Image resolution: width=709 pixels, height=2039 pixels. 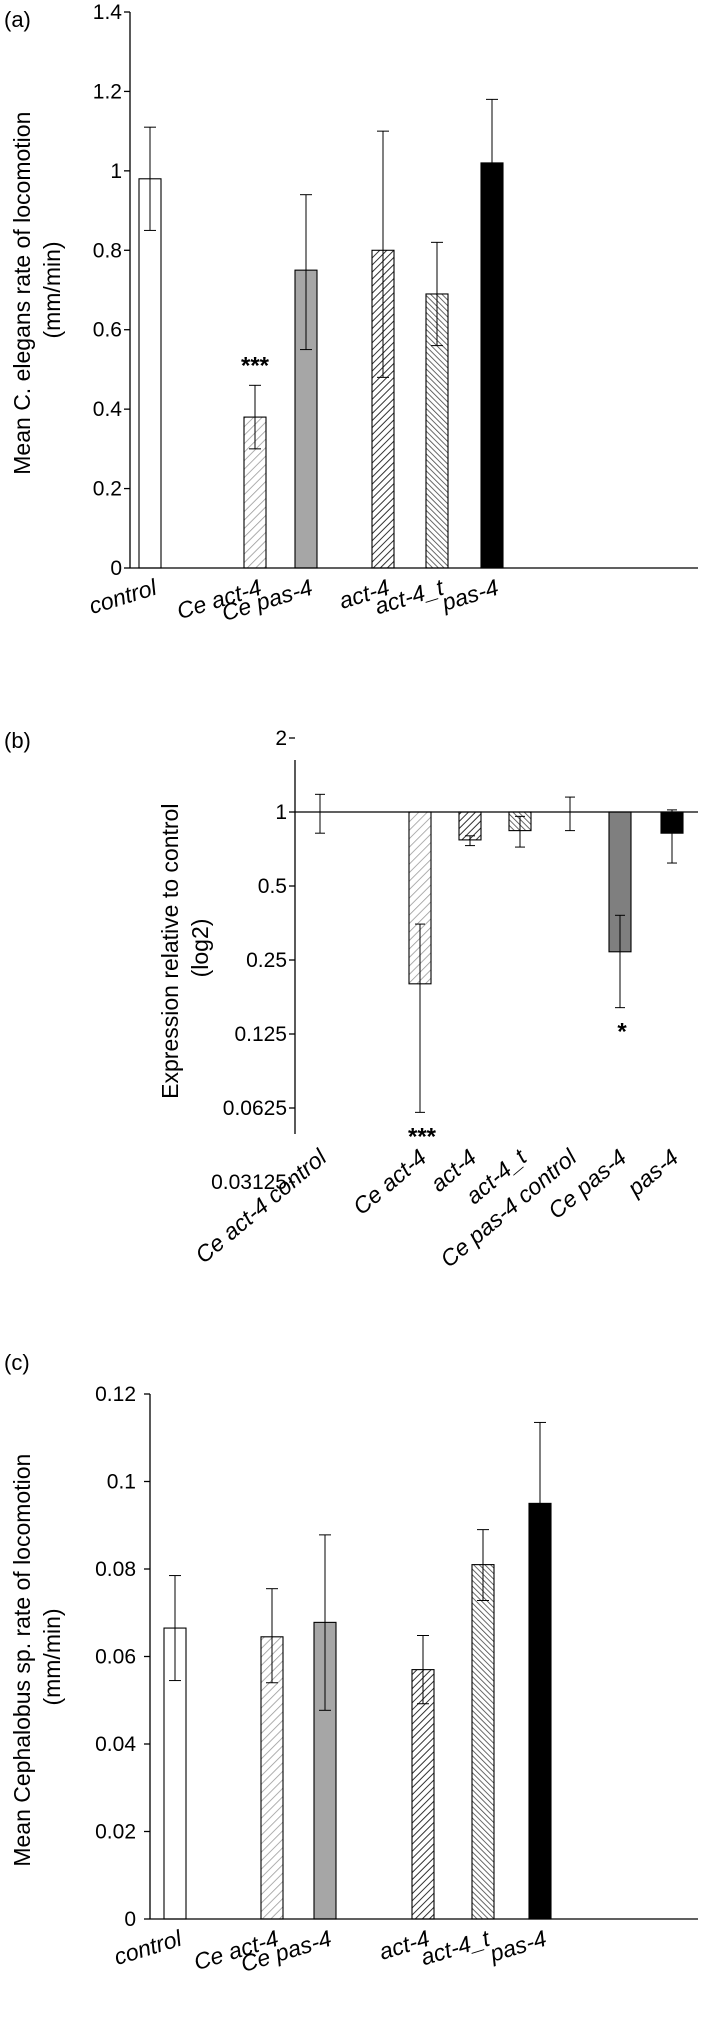 What do you see at coordinates (22, 293) in the screenshot?
I see `panel-a-ylabel-line1: Mean C. elegans rate of locomotion` at bounding box center [22, 293].